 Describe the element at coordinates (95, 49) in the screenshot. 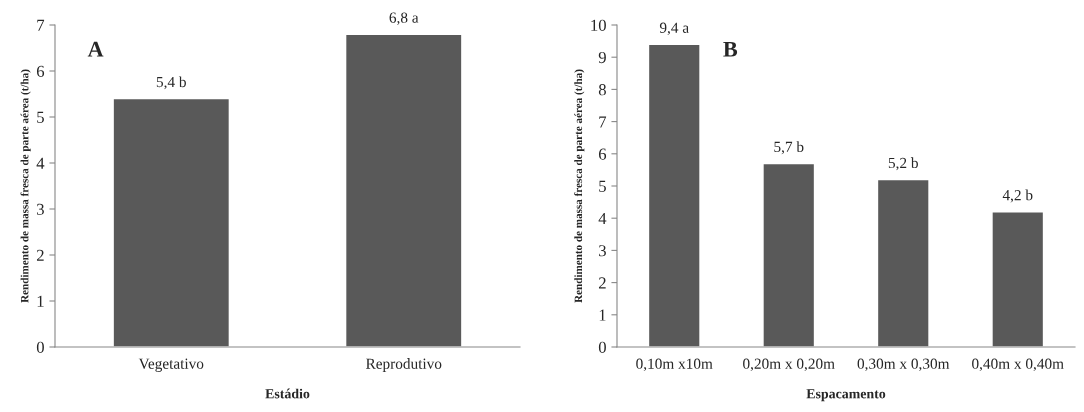

I see `annotation: A` at that location.